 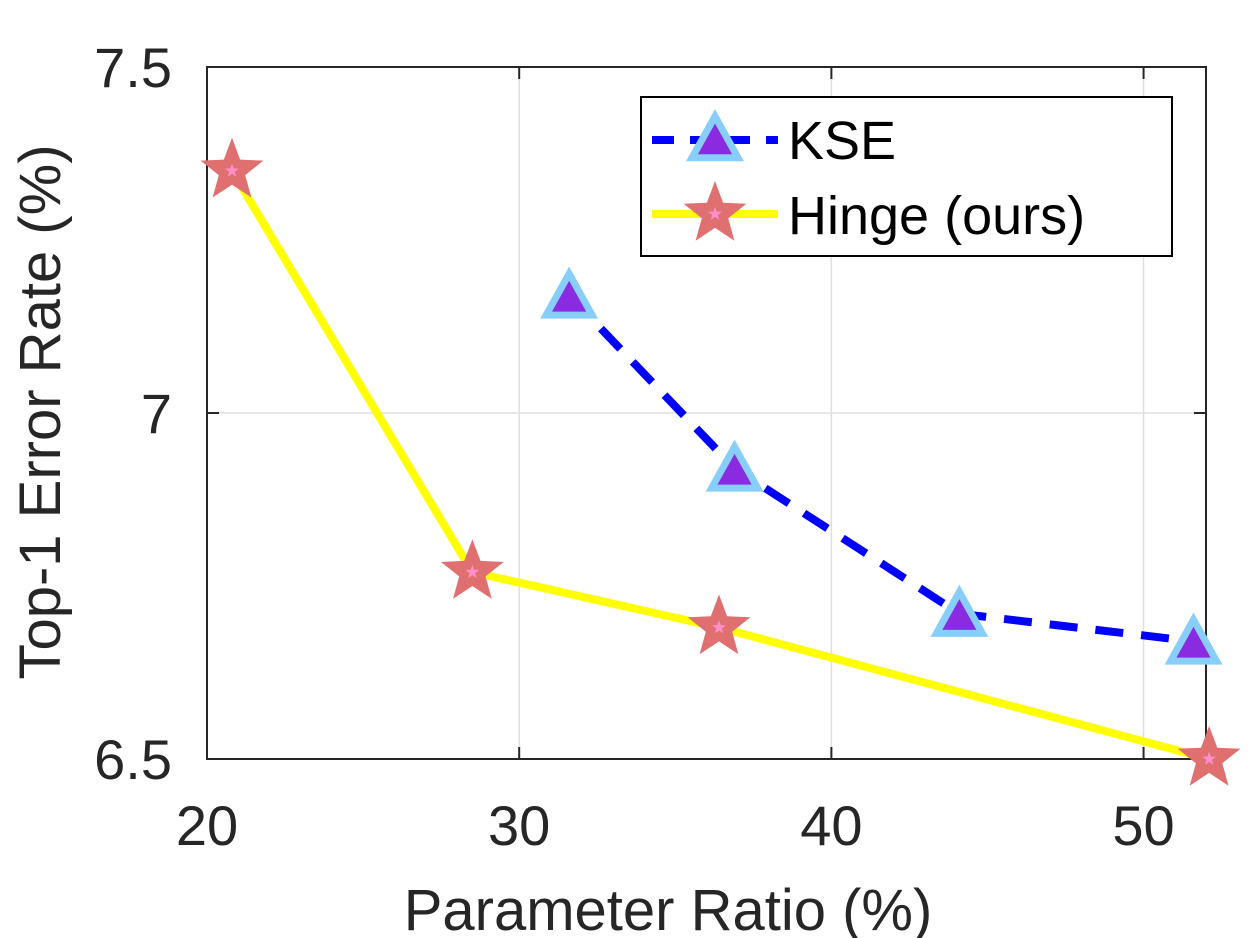 I want to click on x-tick-label: 40, so click(x=831, y=825).